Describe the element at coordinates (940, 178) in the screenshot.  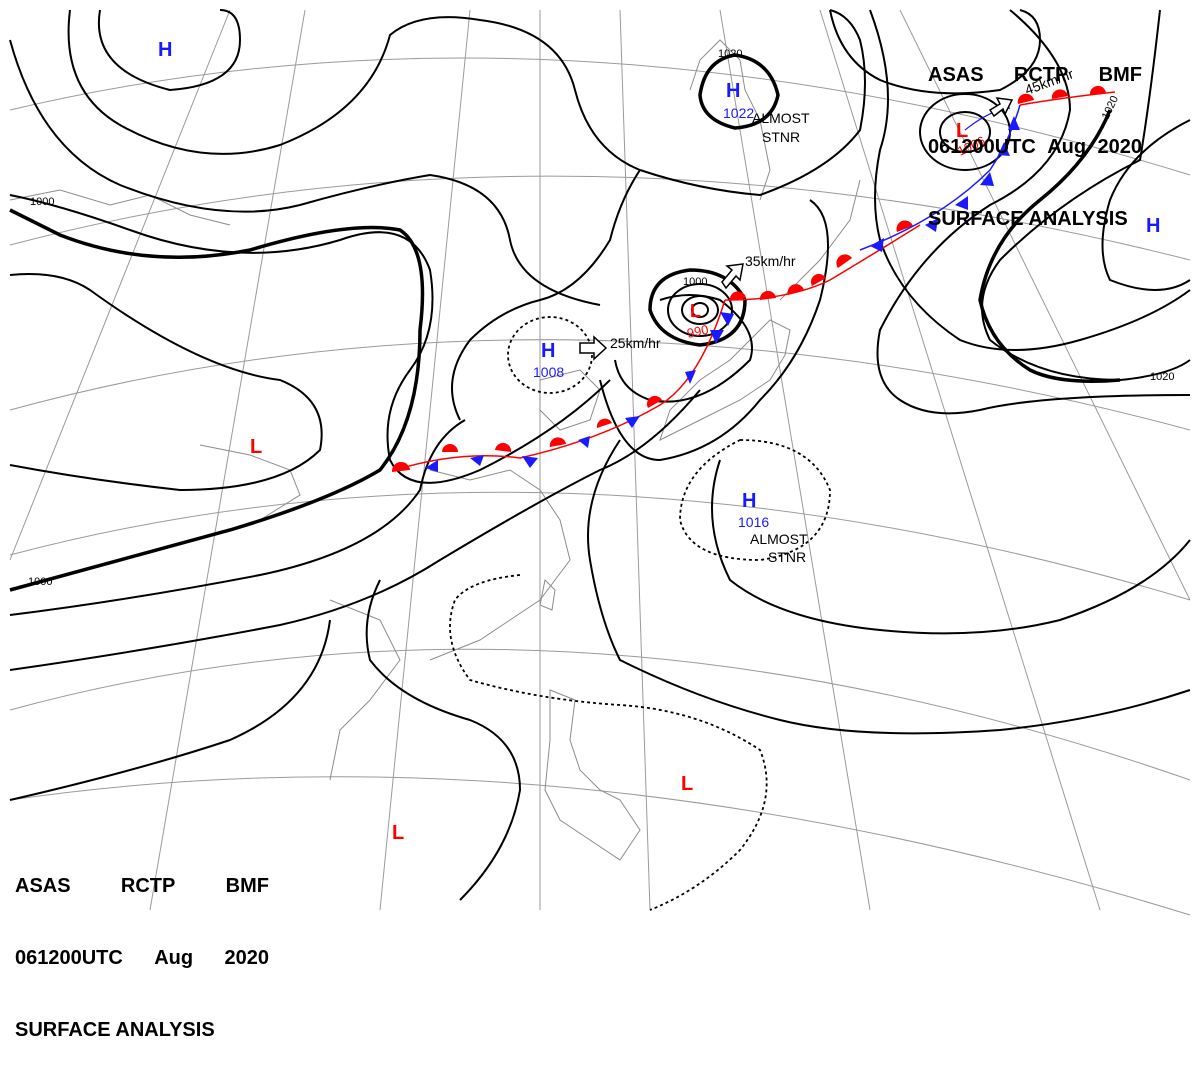
I see `cold-front` at that location.